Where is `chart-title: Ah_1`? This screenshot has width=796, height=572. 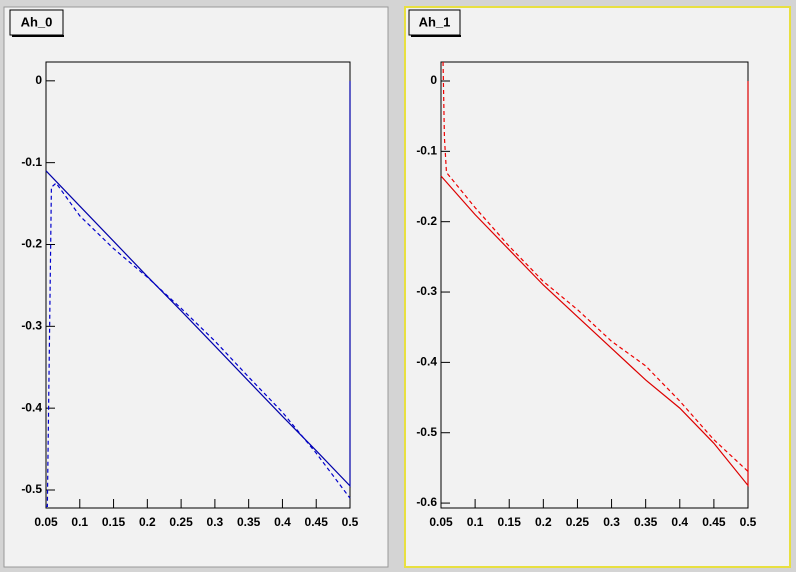 chart-title: Ah_1 is located at coordinates (435, 21).